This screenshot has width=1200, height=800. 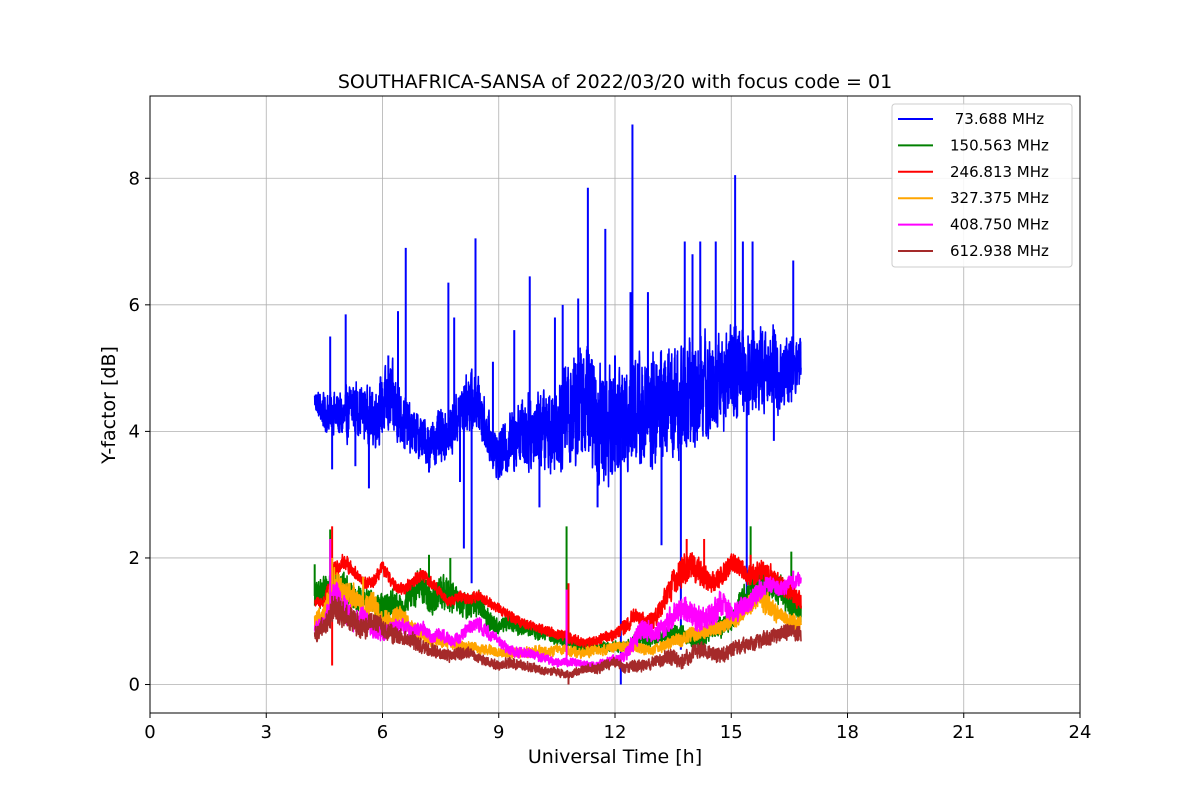 I want to click on x-tick-label: 18, so click(x=847, y=732).